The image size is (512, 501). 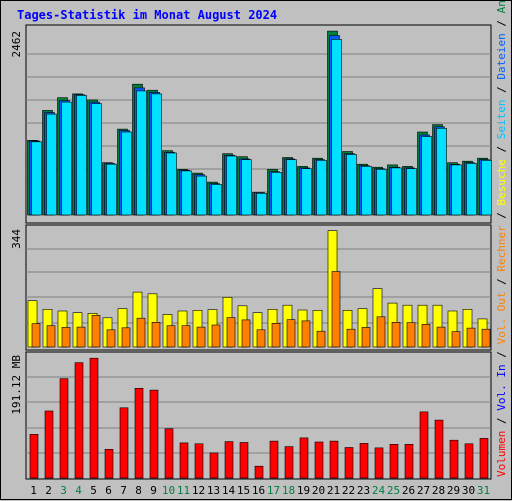 I want to click on x-tick-label-day-10: 10, so click(x=168, y=490).